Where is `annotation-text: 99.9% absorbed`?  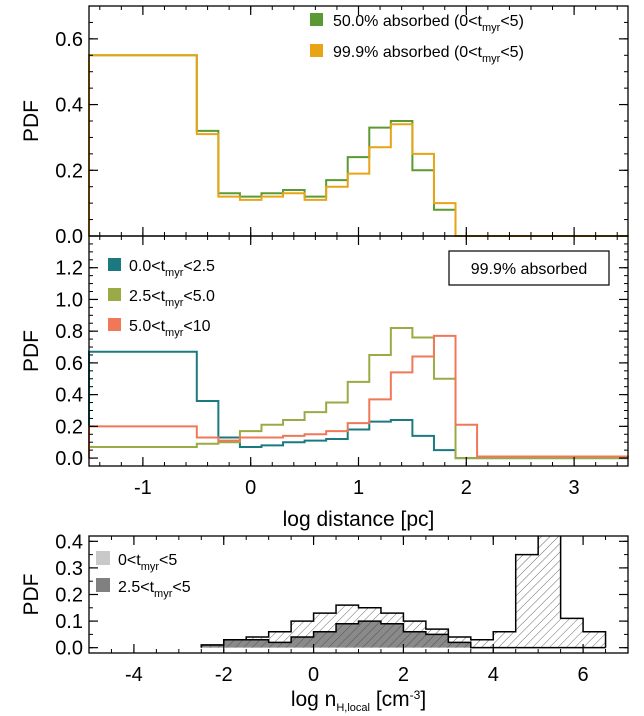 annotation-text: 99.9% absorbed is located at coordinates (529, 269).